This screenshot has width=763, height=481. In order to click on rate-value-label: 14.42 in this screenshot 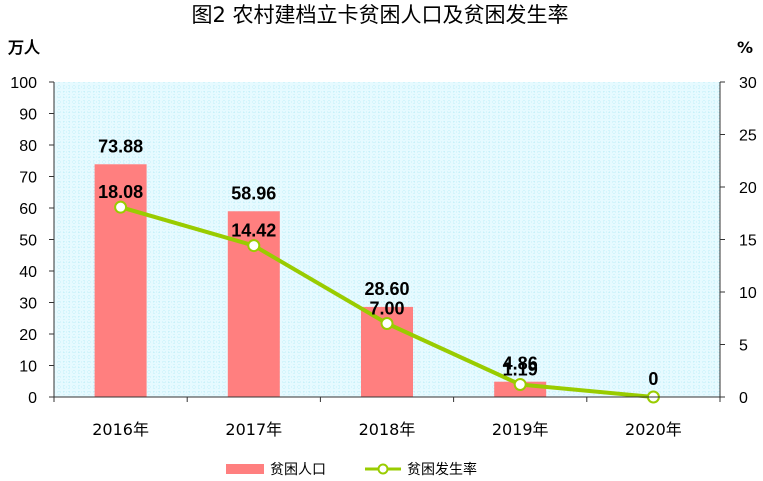, I will do `click(253, 231)`.